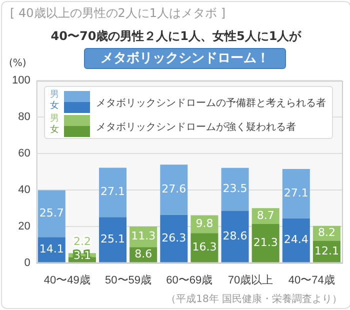  Describe the element at coordinates (82, 255) in the screenshot. I see `data-label: 3.1` at that location.